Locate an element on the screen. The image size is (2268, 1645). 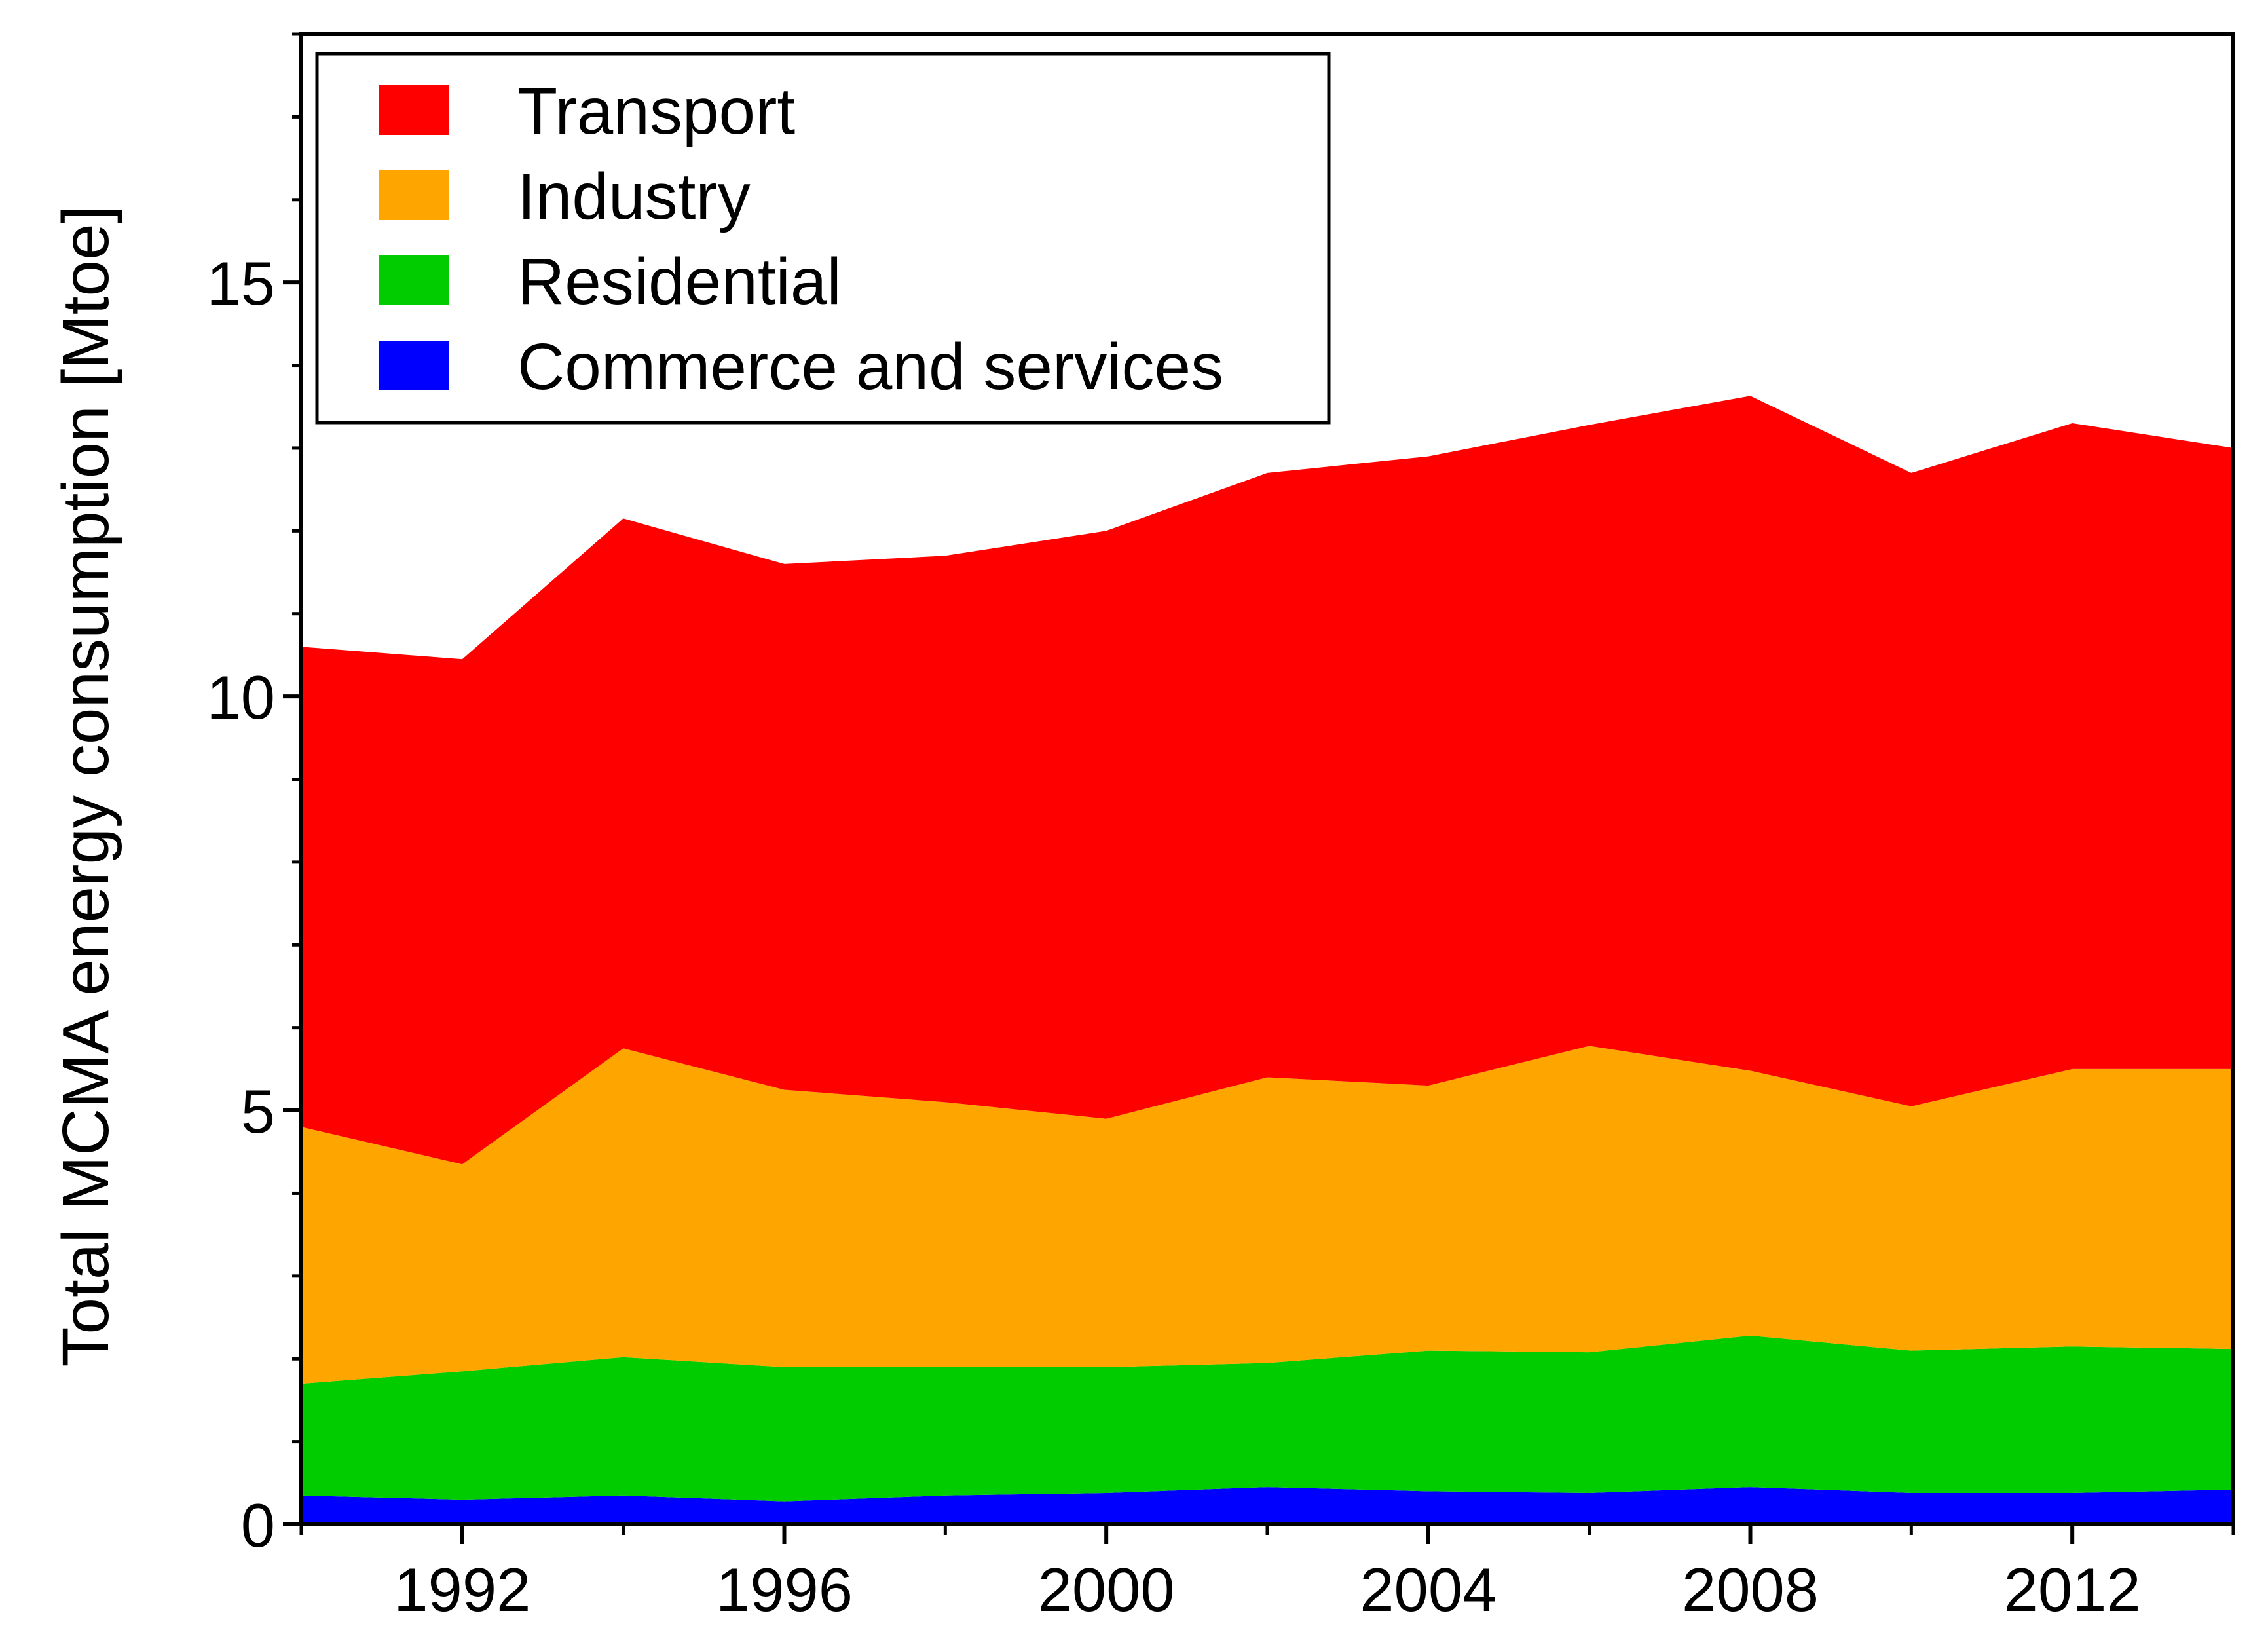
x-tick-label: 2008 is located at coordinates (1750, 1590).